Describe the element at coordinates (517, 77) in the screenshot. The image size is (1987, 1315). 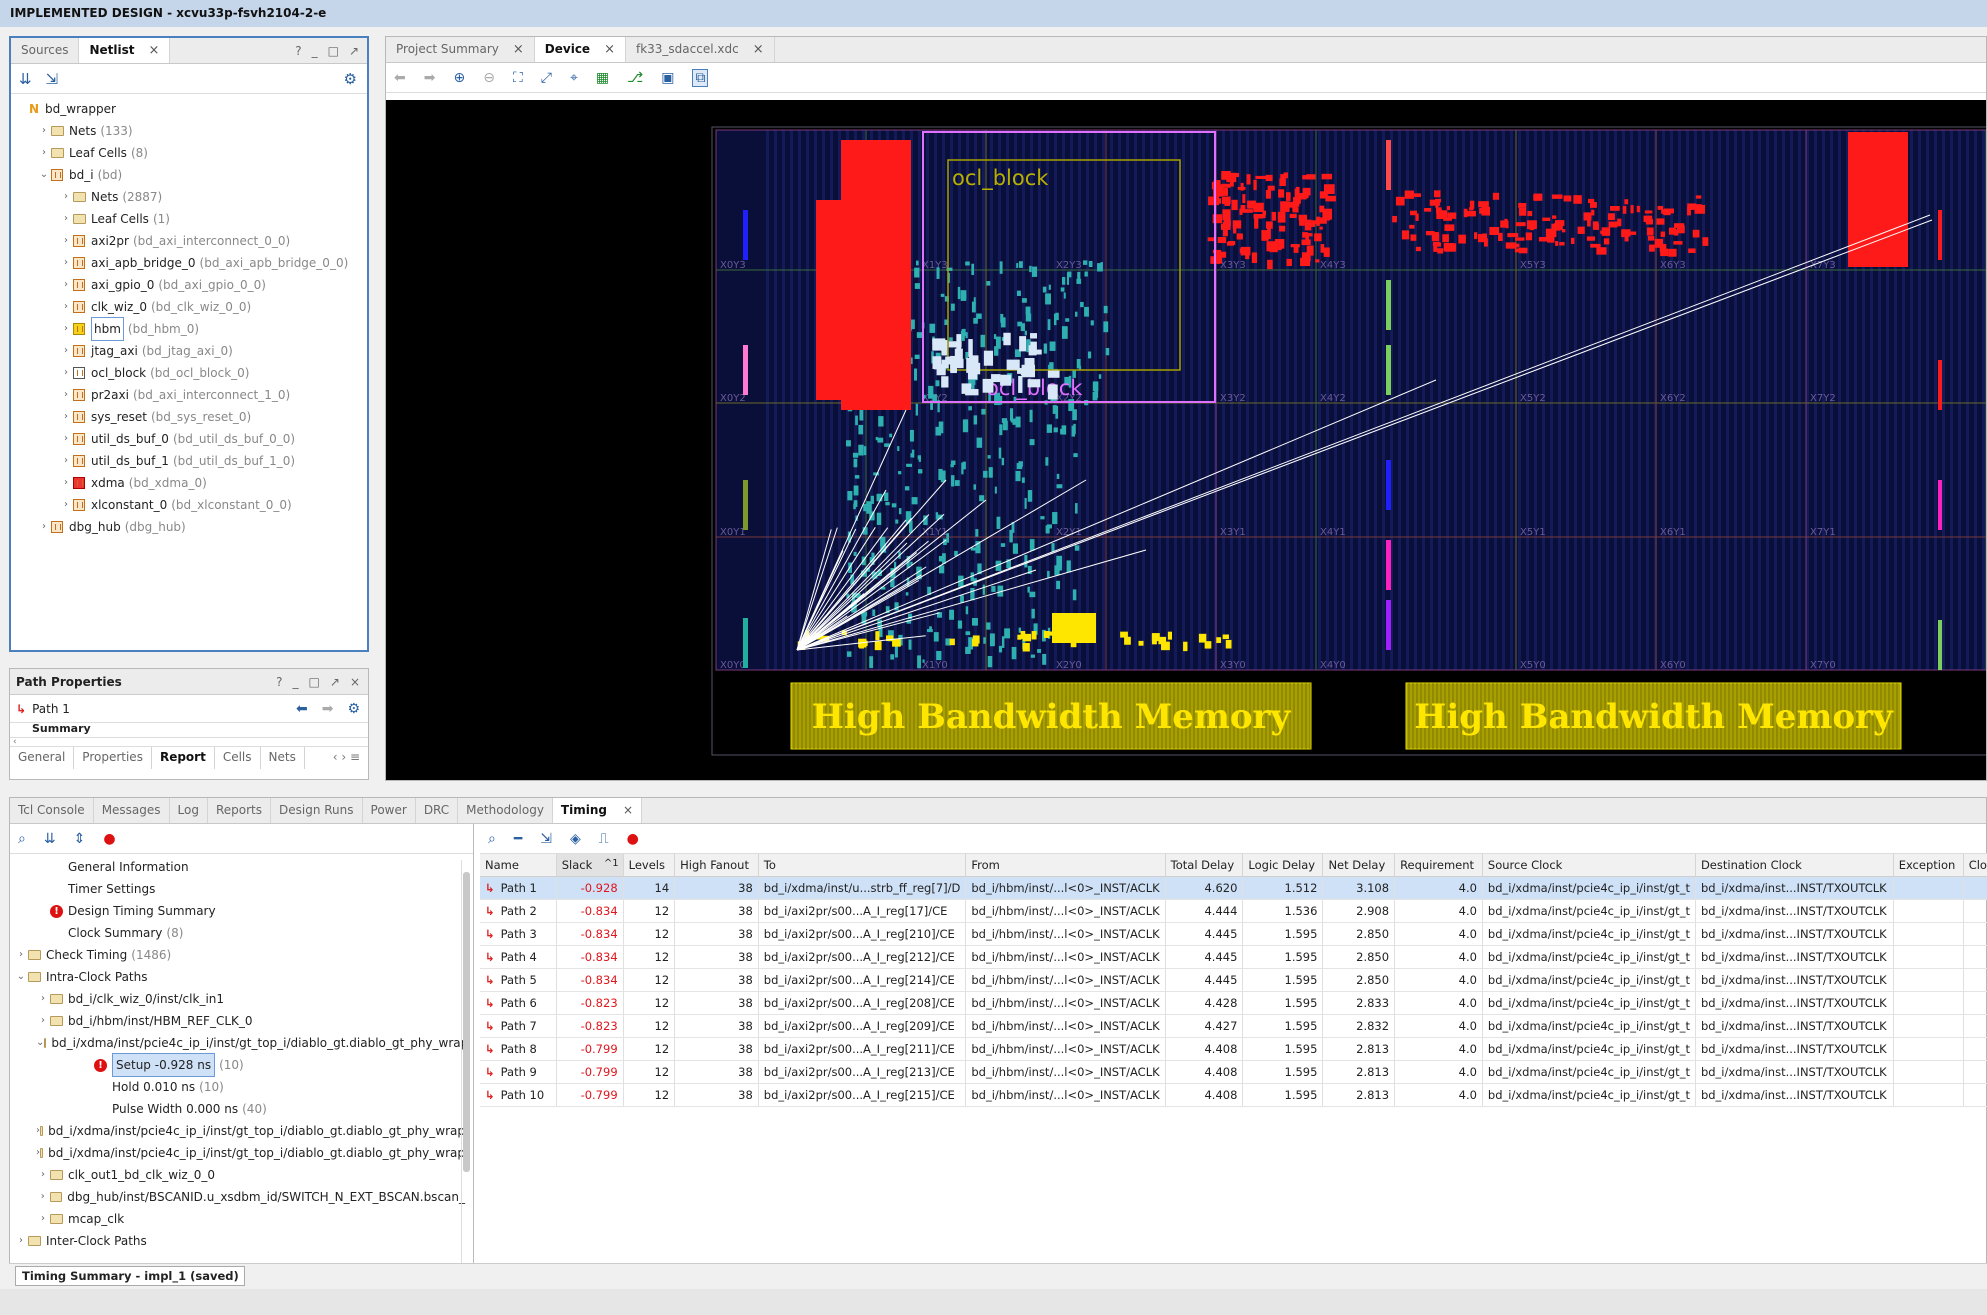
I see `zoom-fit-icon: ⛶` at that location.